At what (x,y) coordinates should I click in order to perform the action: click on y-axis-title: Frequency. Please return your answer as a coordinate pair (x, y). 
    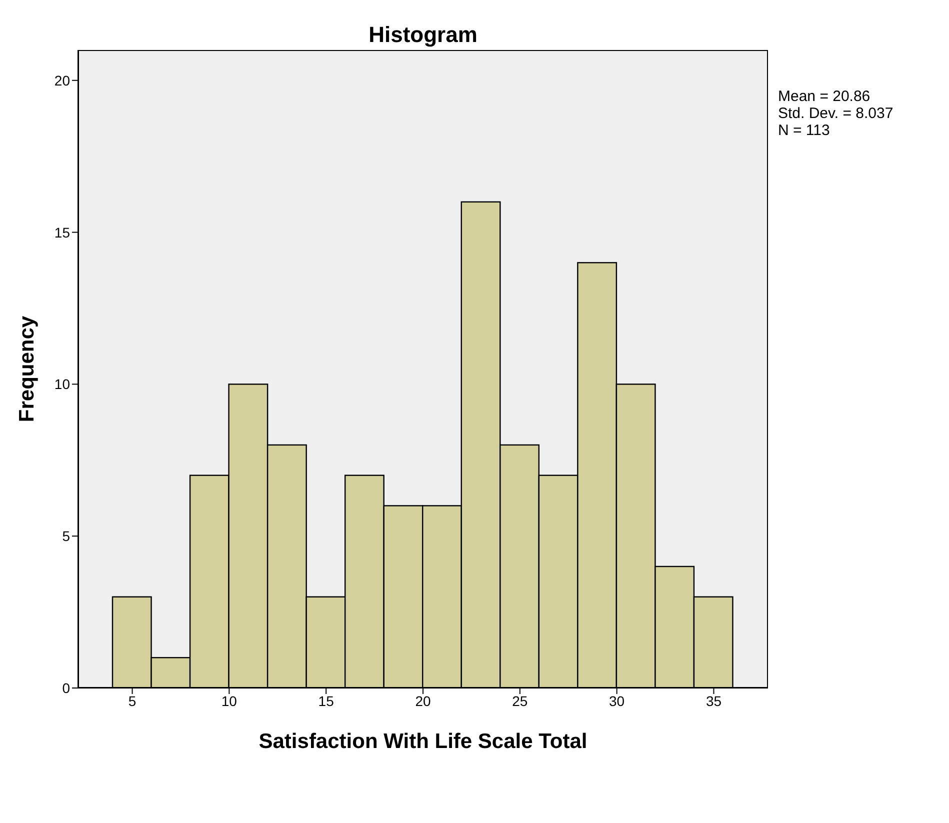
    Looking at the image, I should click on (26, 369).